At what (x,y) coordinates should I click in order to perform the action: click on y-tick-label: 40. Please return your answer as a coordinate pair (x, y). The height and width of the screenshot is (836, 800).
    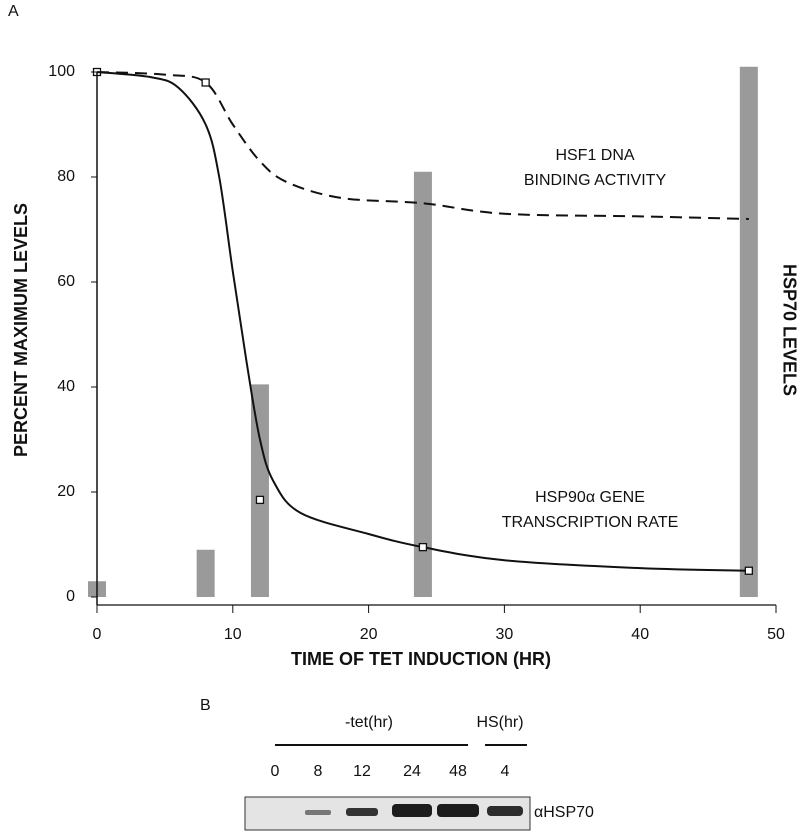
    Looking at the image, I should click on (66, 386).